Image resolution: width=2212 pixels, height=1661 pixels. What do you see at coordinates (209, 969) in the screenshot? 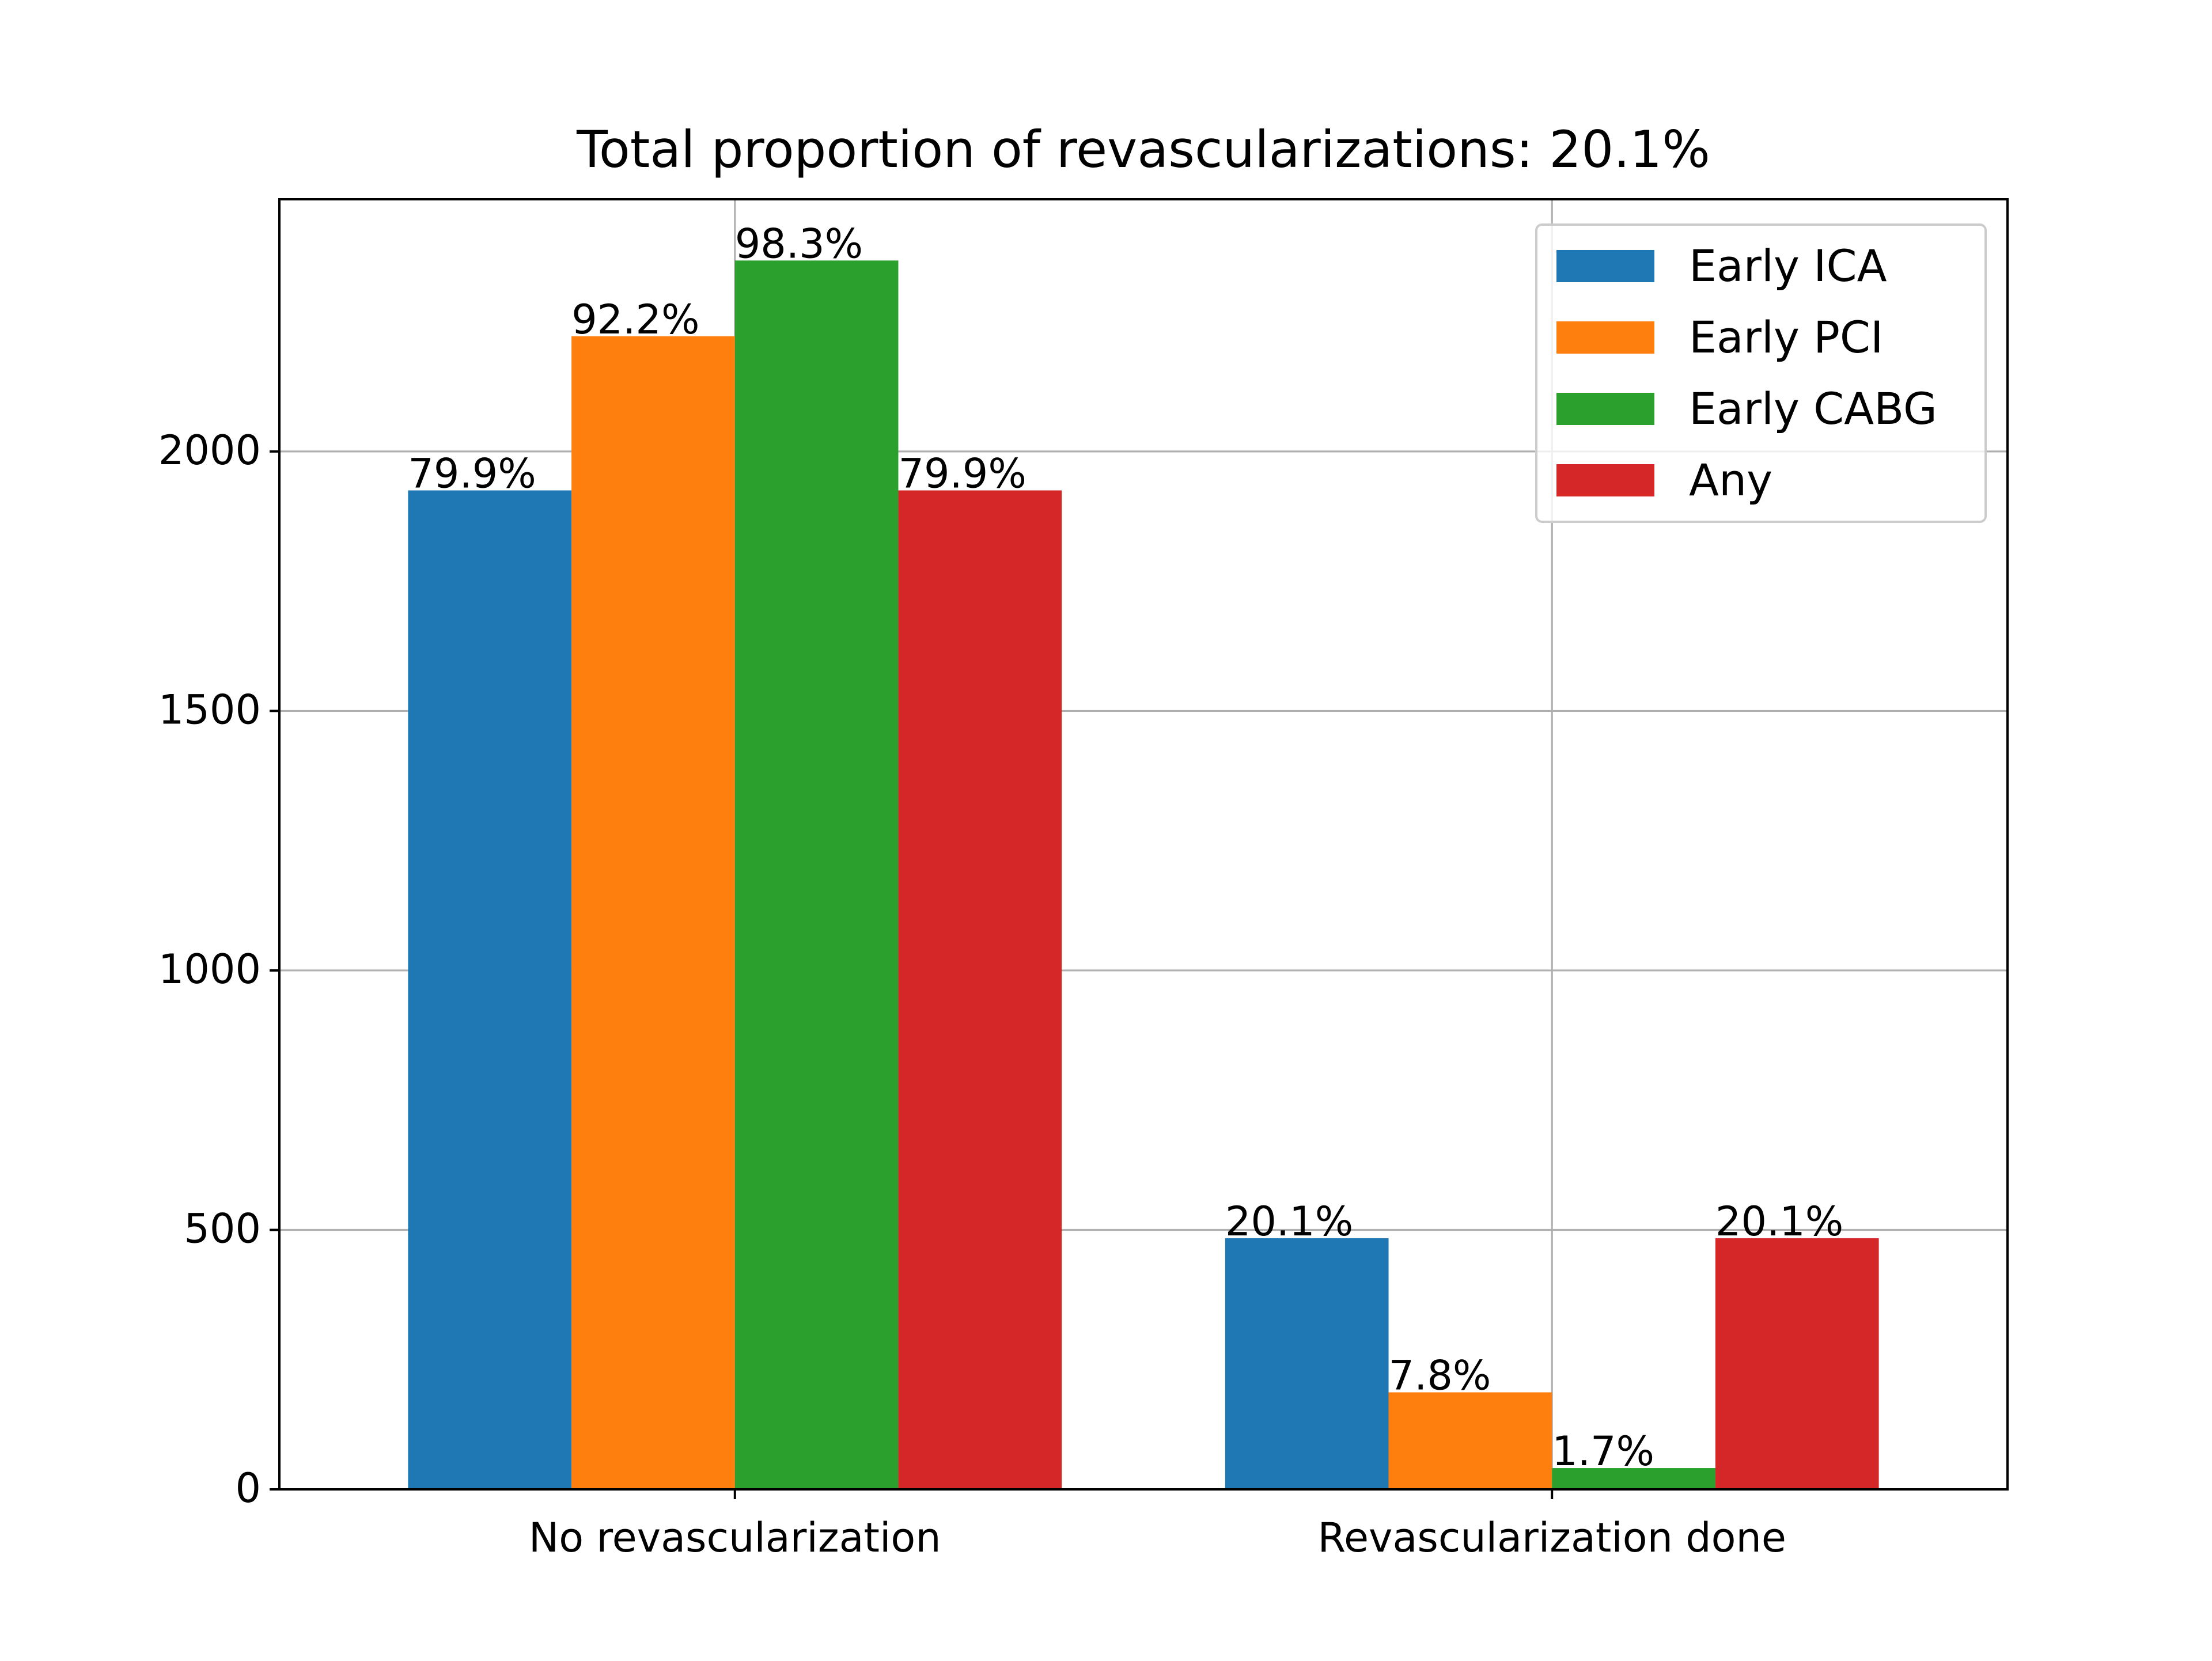
I see `y-tick-label: 1000` at bounding box center [209, 969].